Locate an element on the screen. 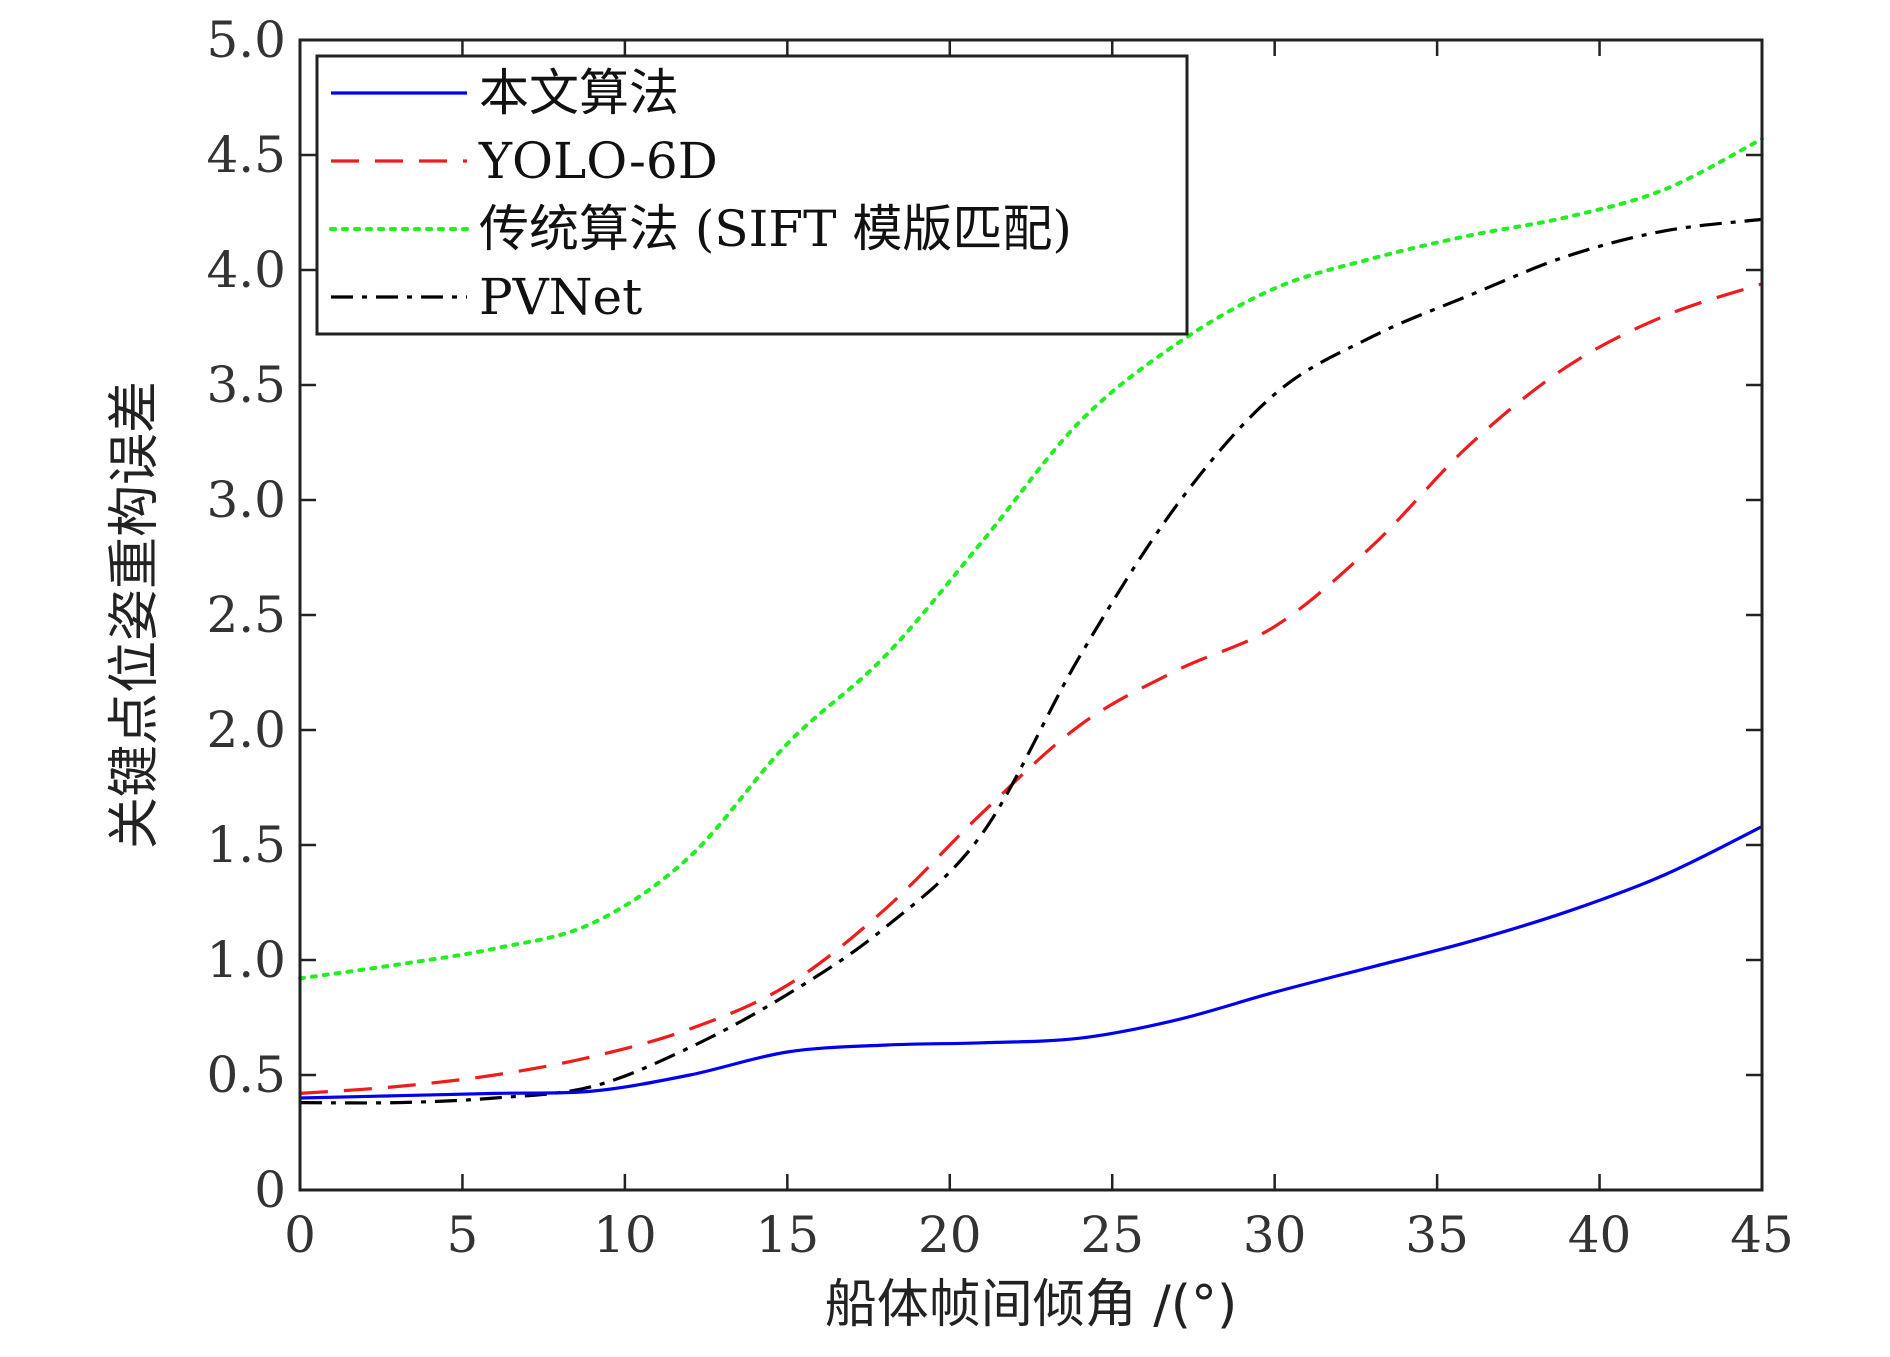  x-tick-label: 45 is located at coordinates (1762, 1235).